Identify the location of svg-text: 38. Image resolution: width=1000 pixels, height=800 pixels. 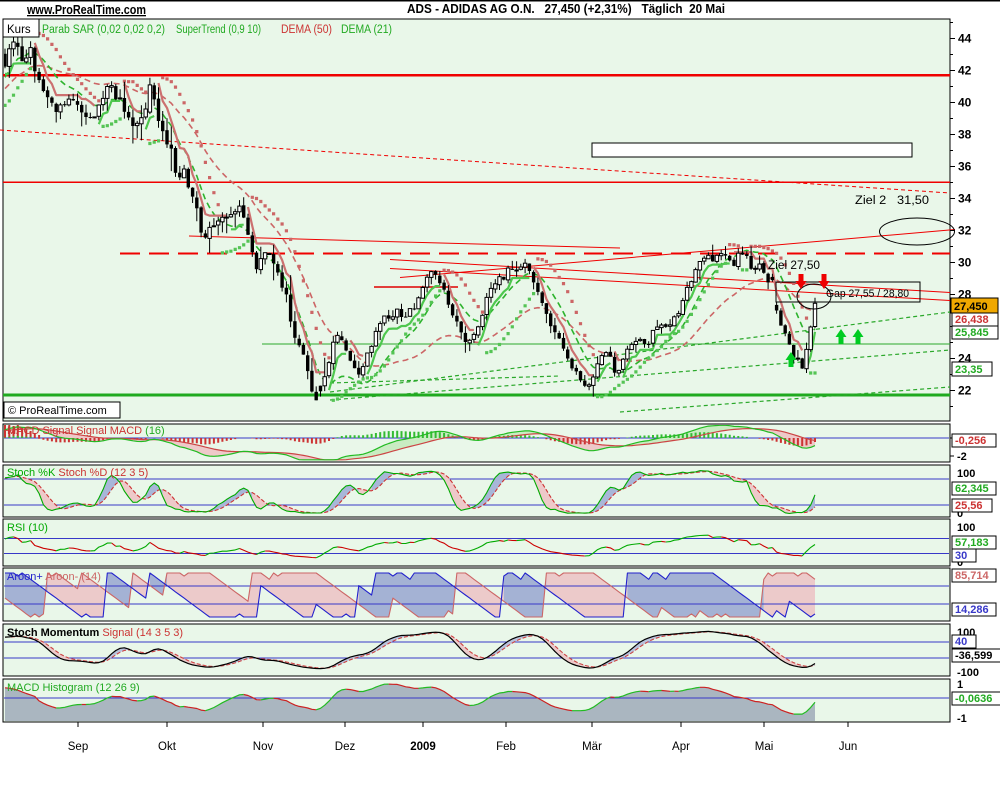
(965, 135).